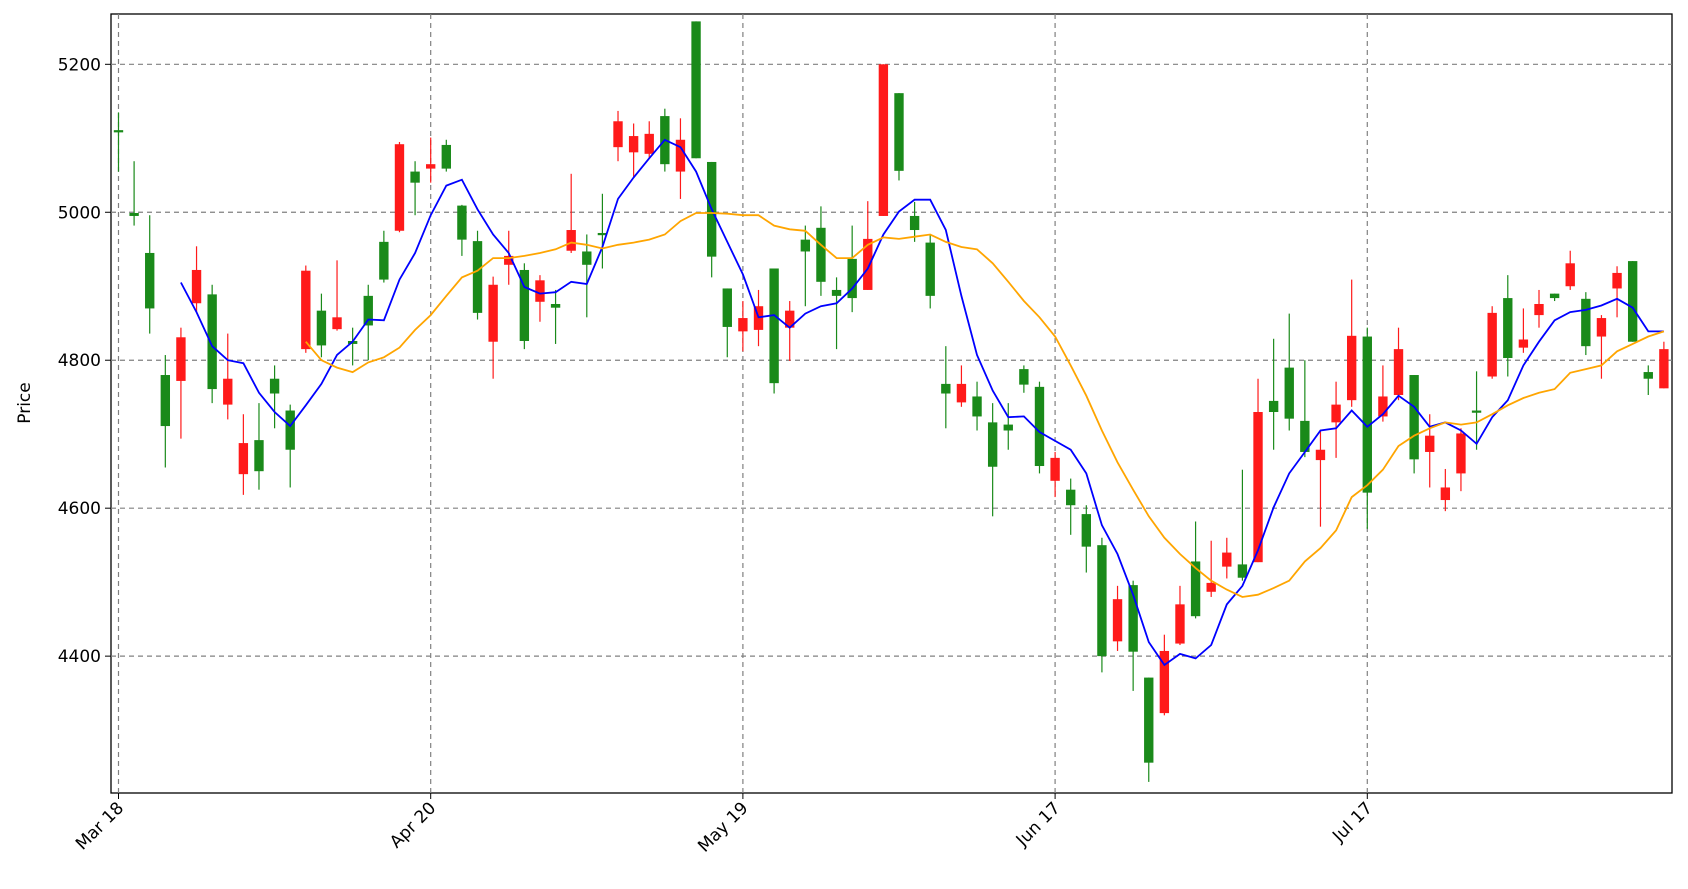 The height and width of the screenshot is (889, 1688). I want to click on x-tick-label: Jun 17, so click(1038, 824).